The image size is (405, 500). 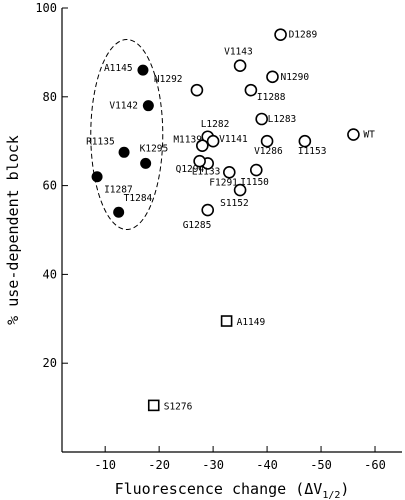 What do you see at coordinates (226, 321) in the screenshot?
I see `point-a1149` at bounding box center [226, 321].